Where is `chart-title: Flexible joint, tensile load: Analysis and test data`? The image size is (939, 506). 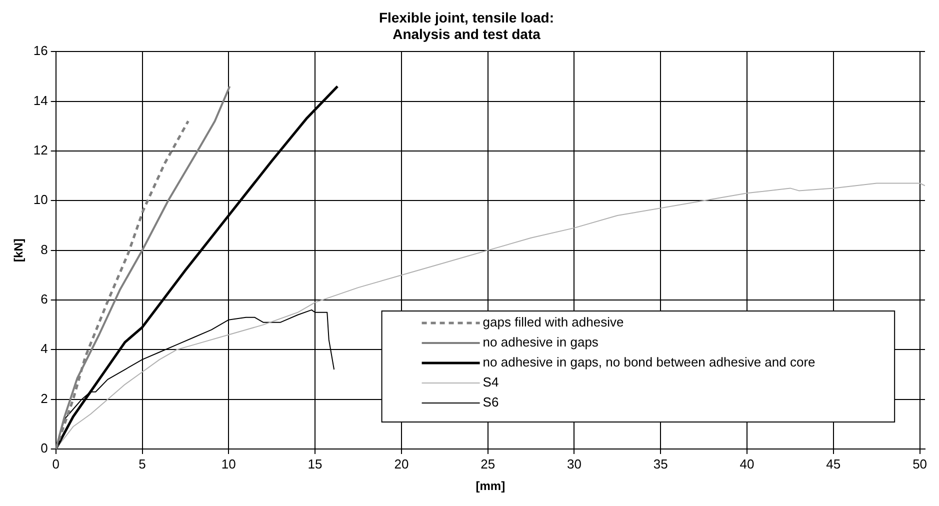 chart-title: Flexible joint, tensile load: Analysis and test data is located at coordinates (466, 25).